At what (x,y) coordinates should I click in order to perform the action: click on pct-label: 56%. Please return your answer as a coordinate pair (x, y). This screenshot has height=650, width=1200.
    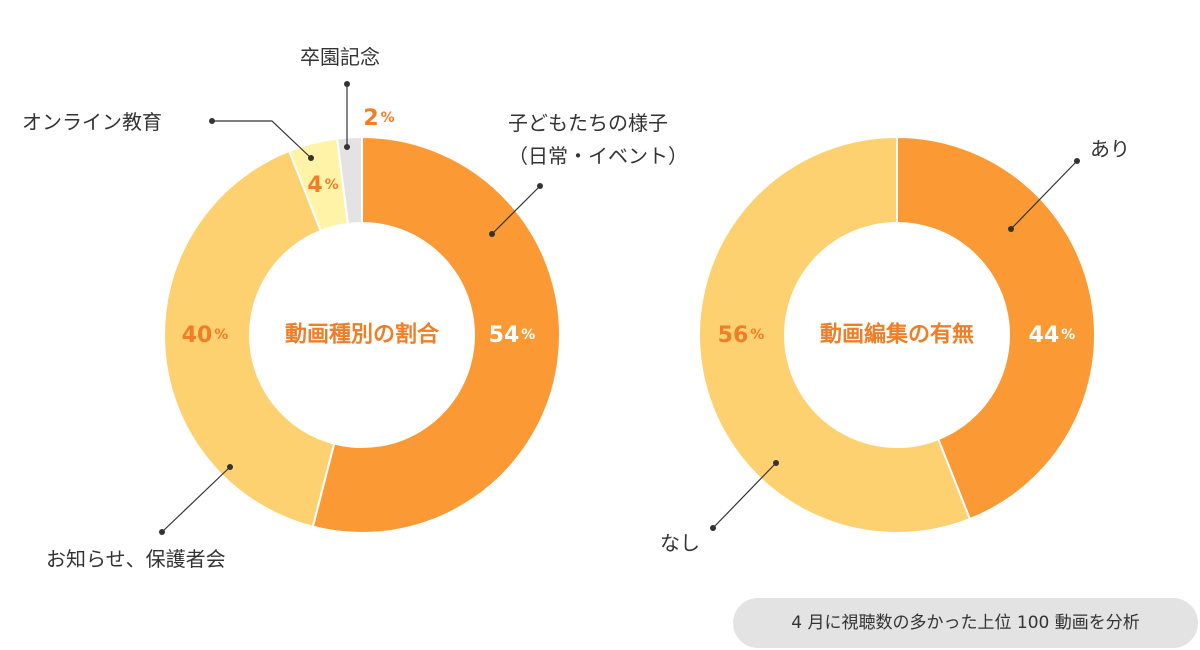
    Looking at the image, I should click on (741, 335).